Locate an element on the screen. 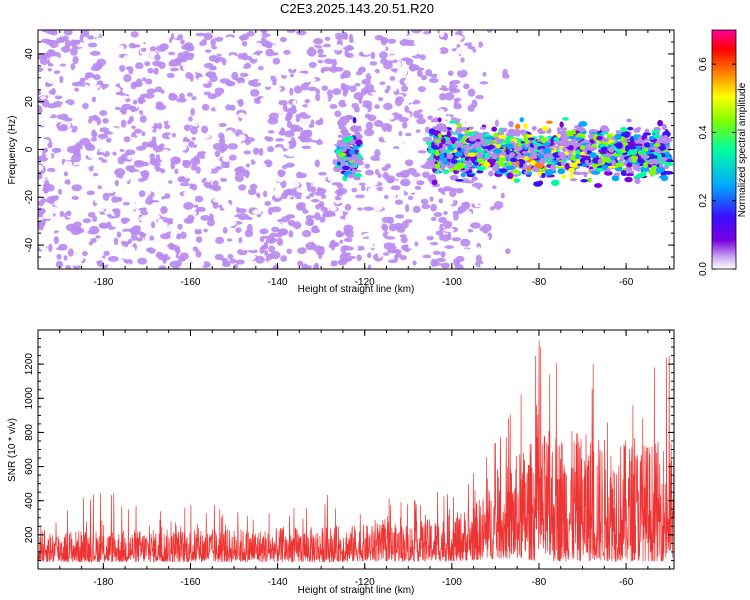 The width and height of the screenshot is (750, 600). snr-xtick-label: -100 is located at coordinates (452, 582).